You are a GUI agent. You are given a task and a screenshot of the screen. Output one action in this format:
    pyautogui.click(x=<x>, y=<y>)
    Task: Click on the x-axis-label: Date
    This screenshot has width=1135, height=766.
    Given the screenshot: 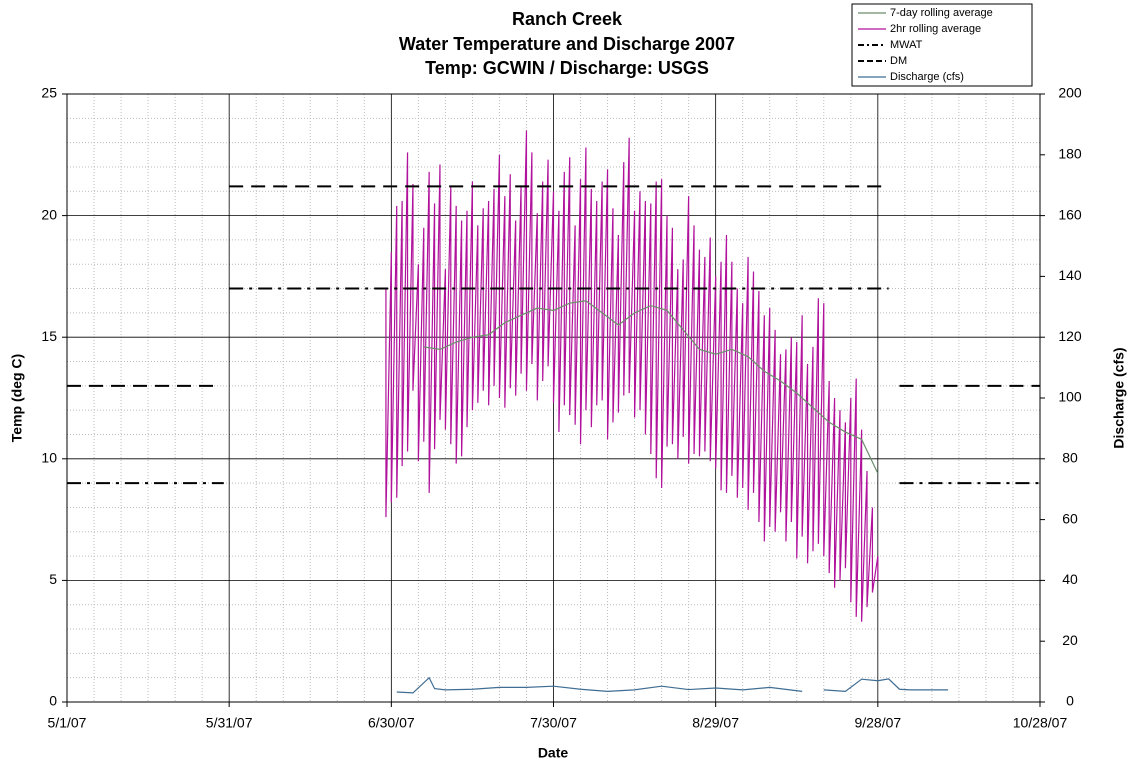 What is the action you would take?
    pyautogui.click(x=553, y=753)
    